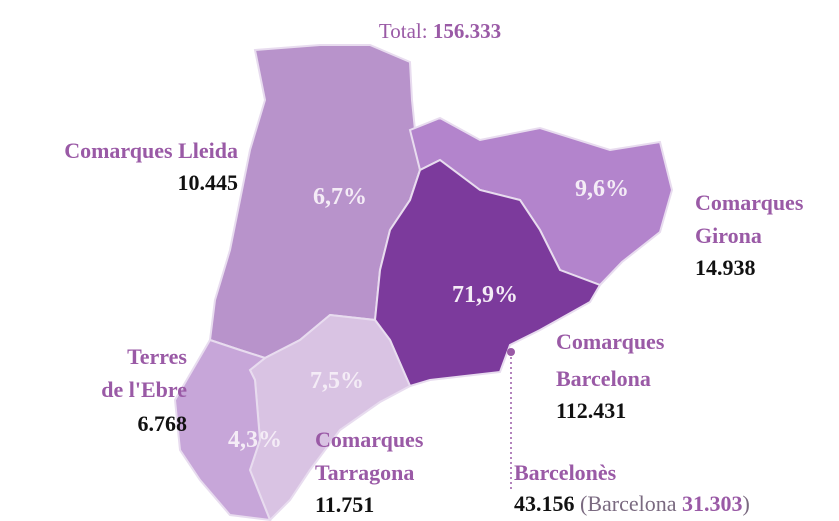 This screenshot has width=839, height=521. Describe the element at coordinates (157, 356) in the screenshot. I see `region-name: Terres` at that location.